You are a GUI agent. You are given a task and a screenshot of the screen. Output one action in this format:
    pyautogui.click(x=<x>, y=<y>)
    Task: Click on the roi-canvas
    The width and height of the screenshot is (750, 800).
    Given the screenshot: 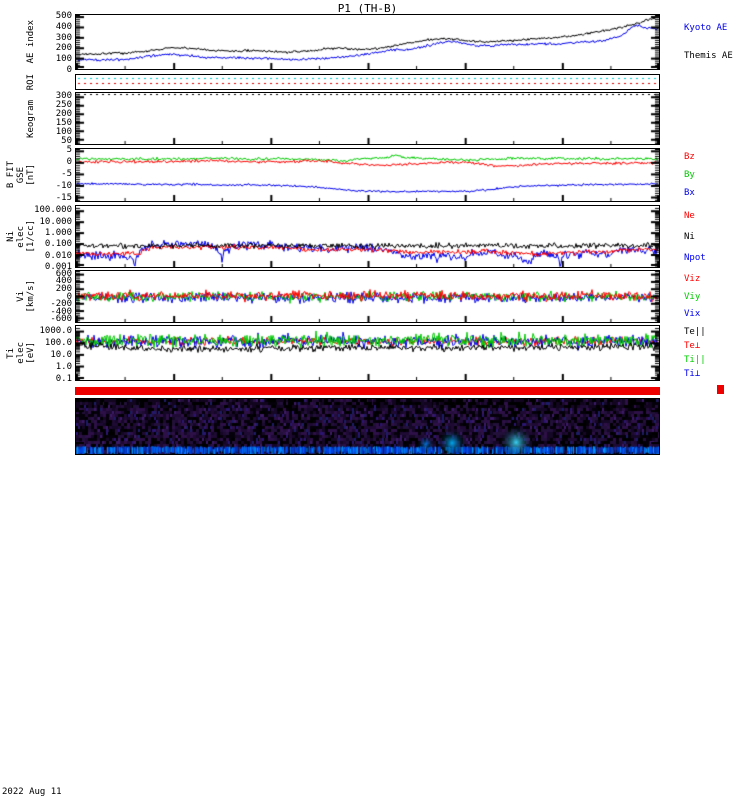 What is the action you would take?
    pyautogui.click(x=367, y=82)
    